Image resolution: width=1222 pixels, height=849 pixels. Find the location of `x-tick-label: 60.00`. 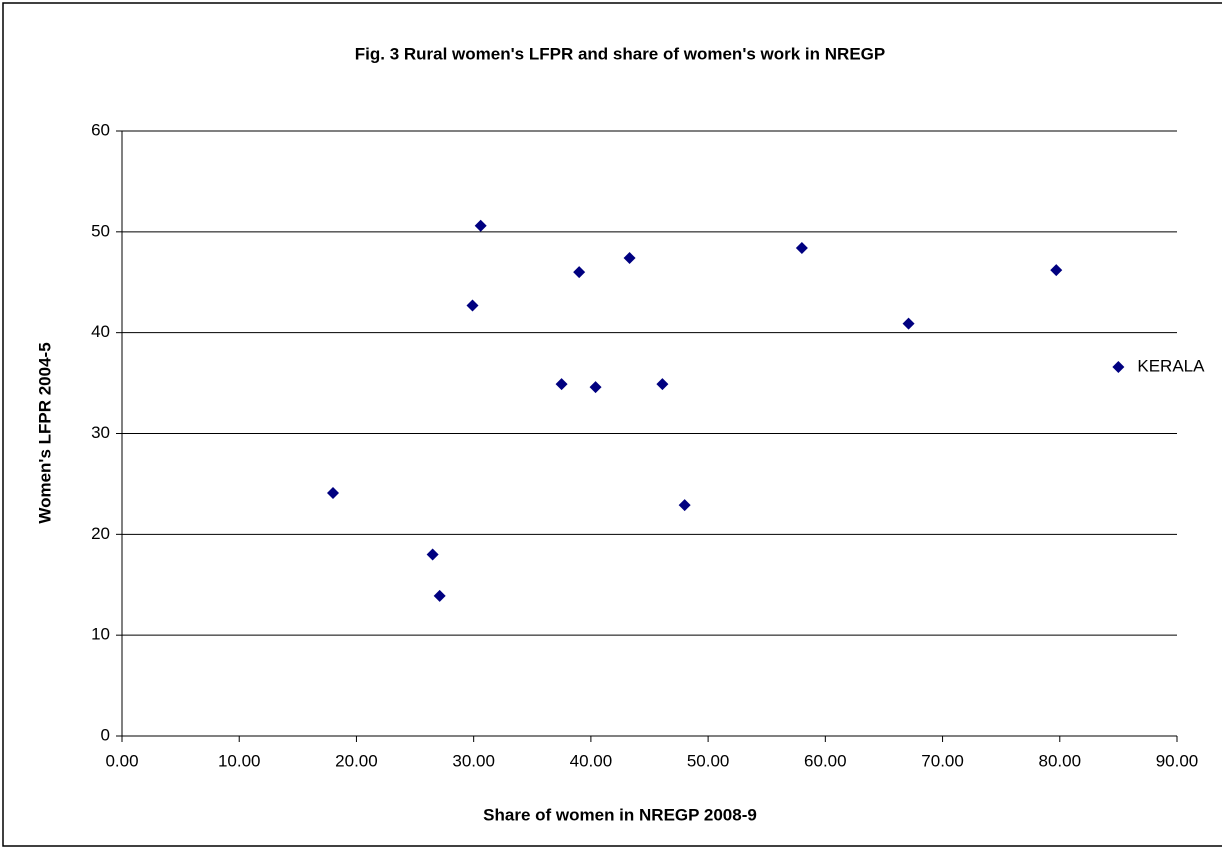

x-tick-label: 60.00 is located at coordinates (825, 760).